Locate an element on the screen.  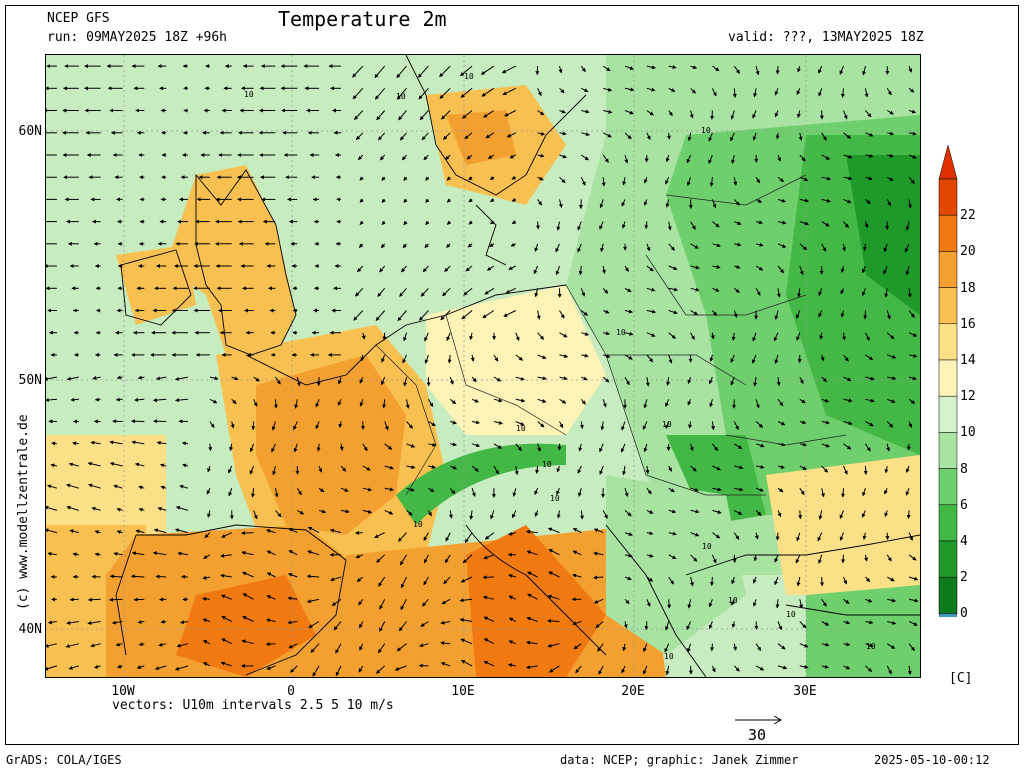
lat-label-60n: 60N is located at coordinates (30, 131).